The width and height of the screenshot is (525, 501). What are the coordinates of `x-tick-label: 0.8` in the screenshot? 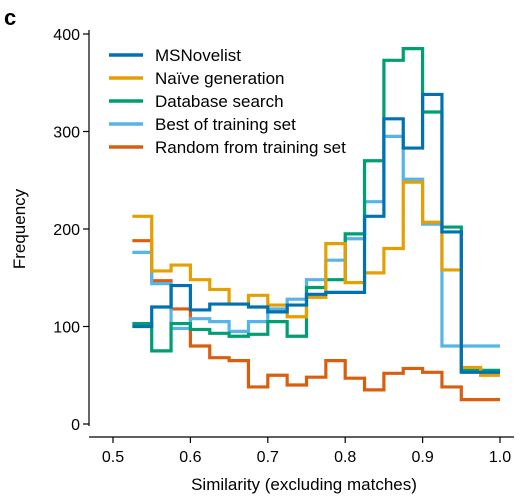 It's located at (345, 457).